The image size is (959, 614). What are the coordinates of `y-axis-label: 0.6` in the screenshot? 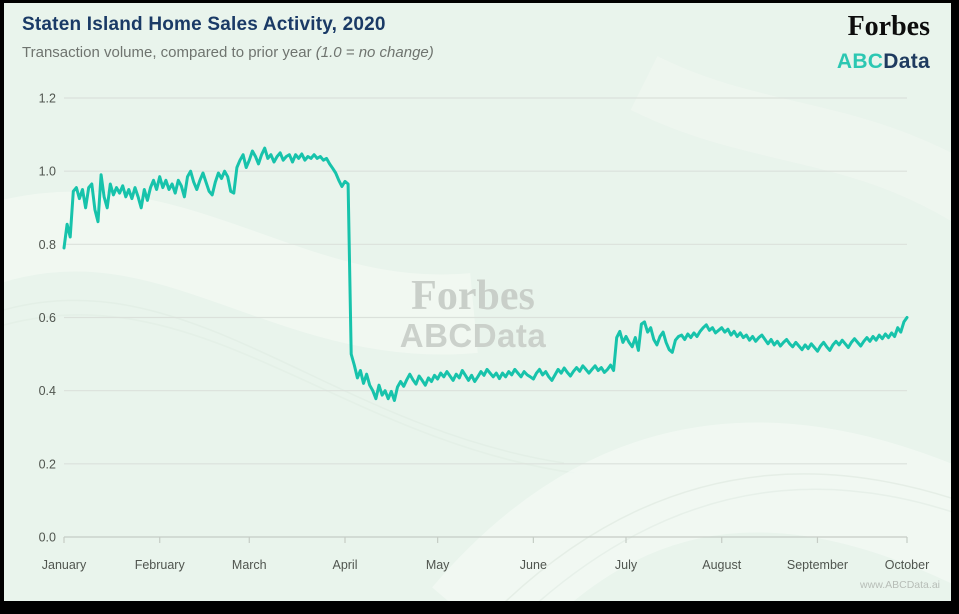 It's located at (47, 318).